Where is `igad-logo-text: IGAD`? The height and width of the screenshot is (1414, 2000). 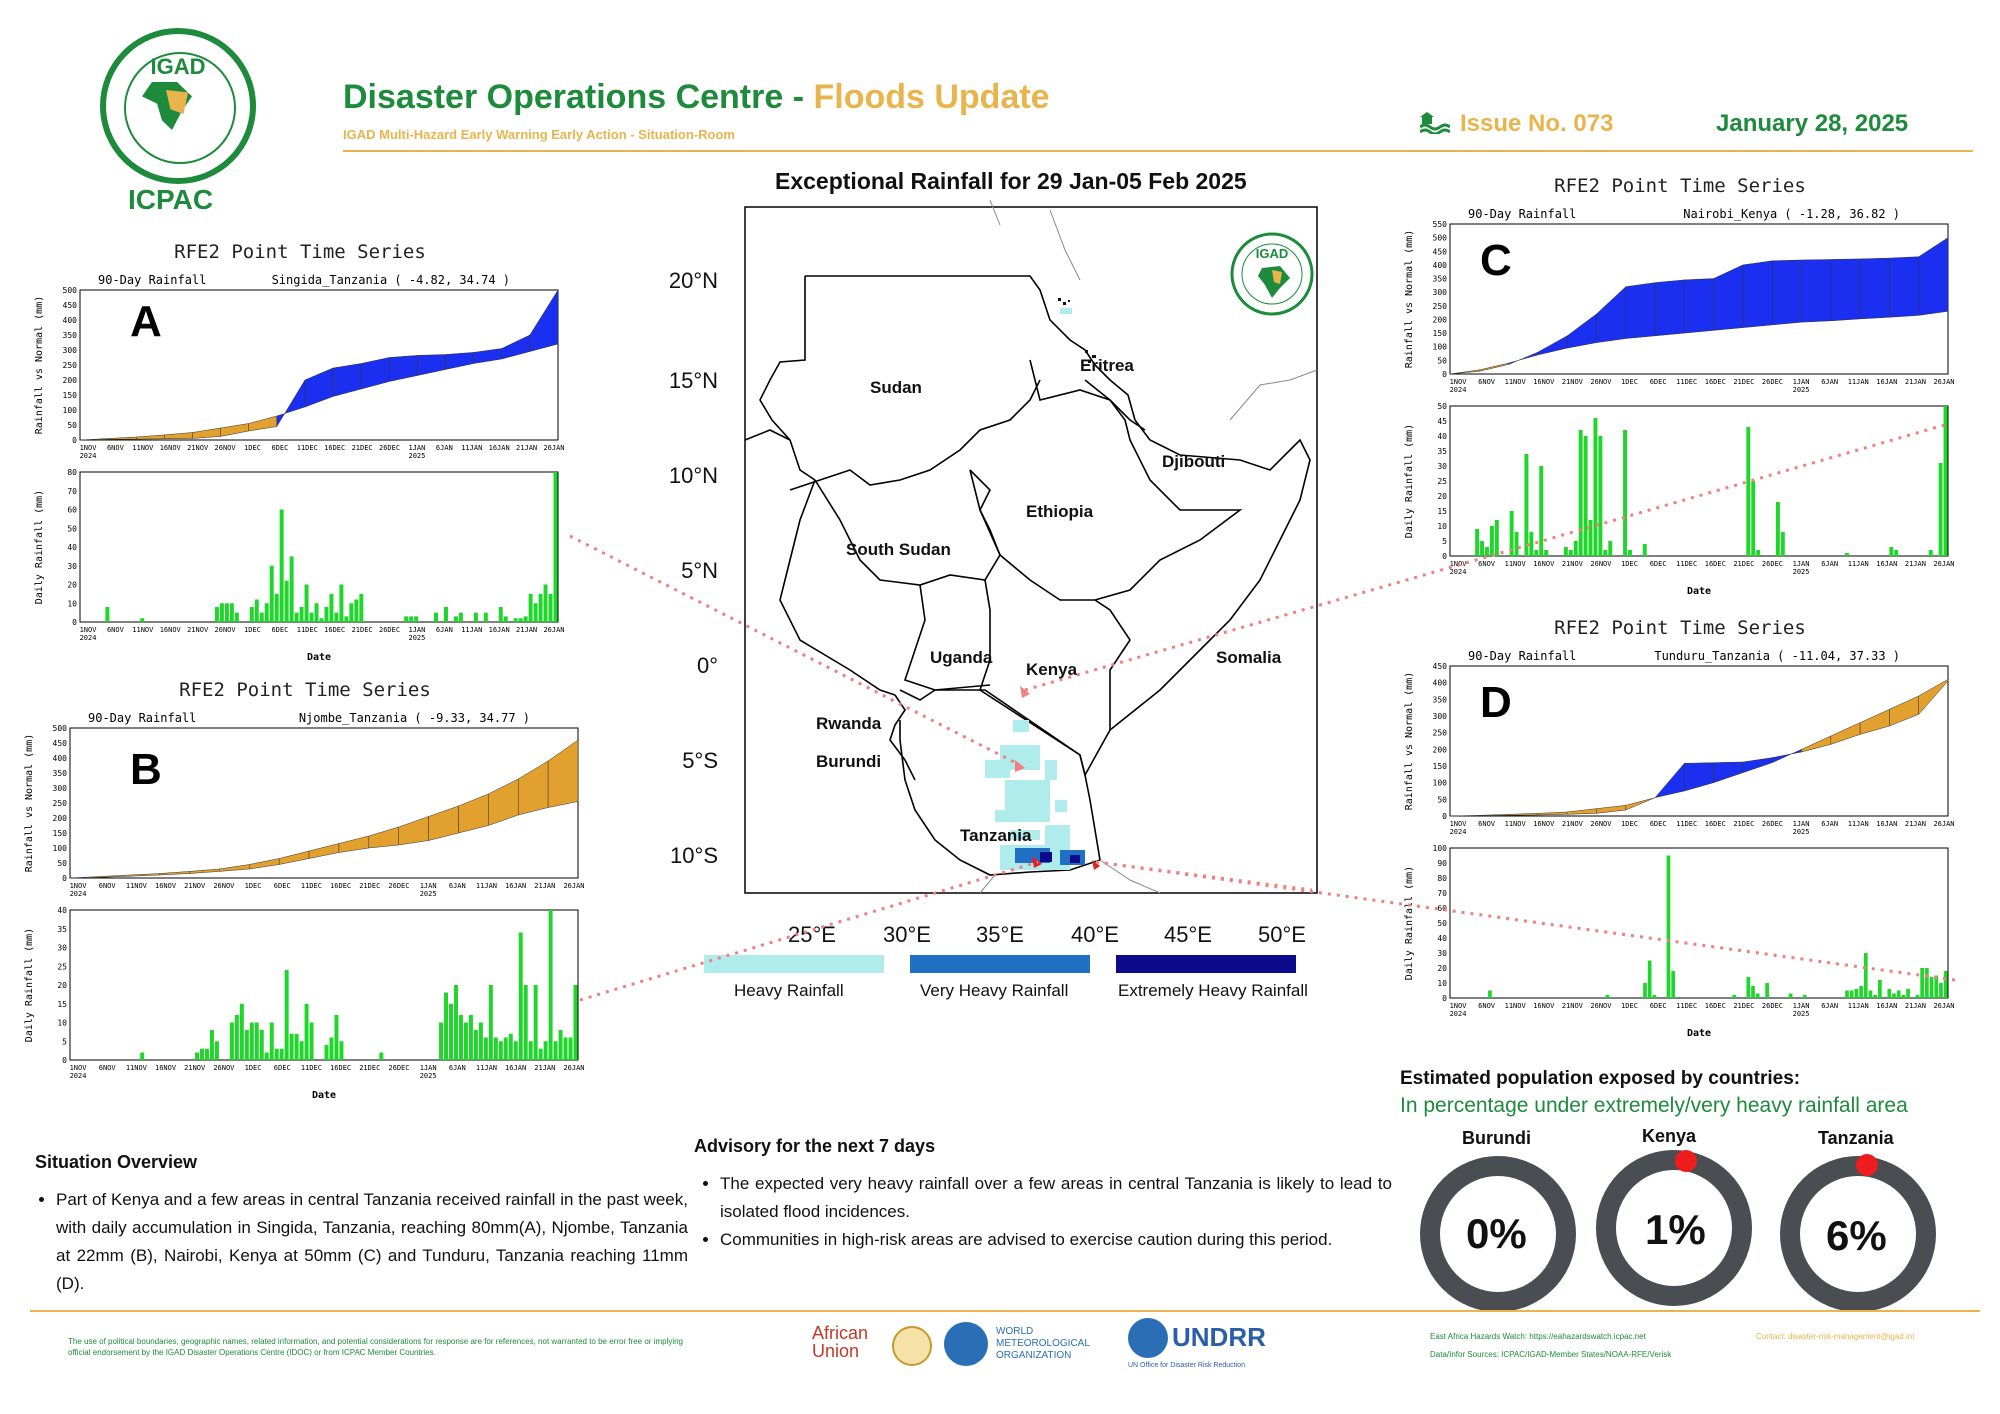
igad-logo-text: IGAD is located at coordinates (178, 66).